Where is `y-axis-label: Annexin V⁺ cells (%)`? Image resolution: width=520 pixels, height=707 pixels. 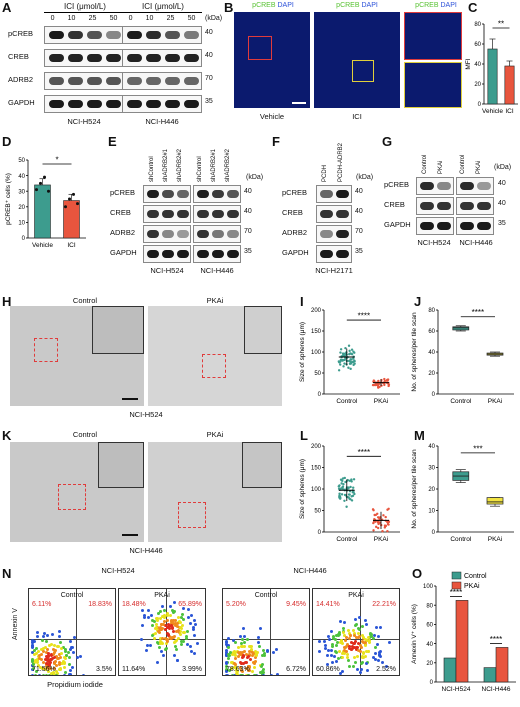
y-axis-label: Annexin V⁺ cells (%) is located at coordinates (414, 634).